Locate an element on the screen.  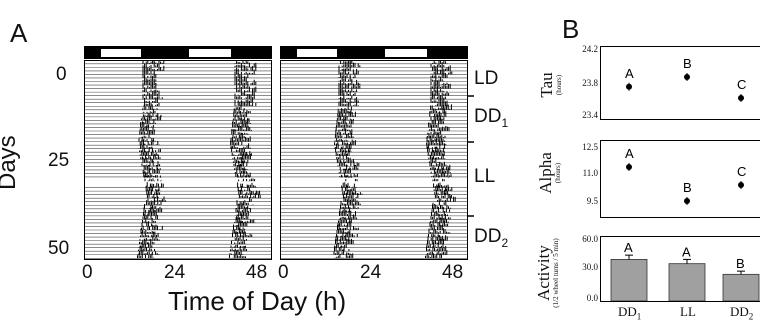
tau-tick-high: 24.2 is located at coordinates (590, 49).